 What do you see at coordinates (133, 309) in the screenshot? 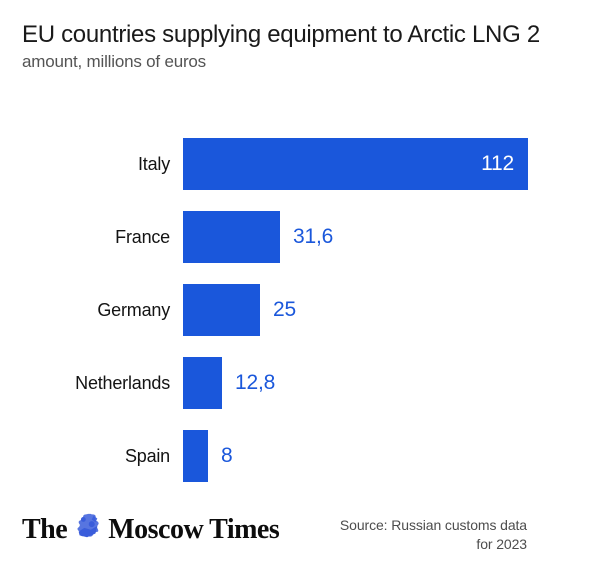
I see `category-label: Germany` at bounding box center [133, 309].